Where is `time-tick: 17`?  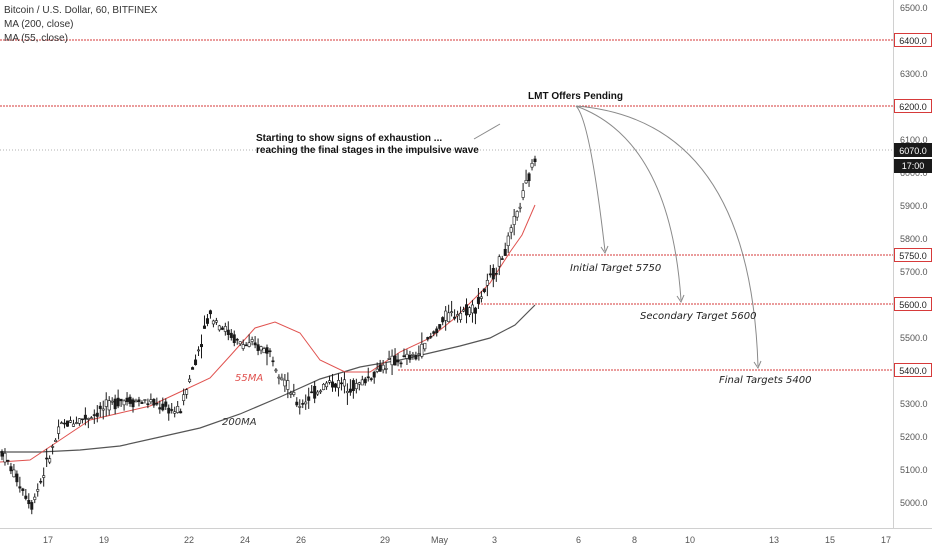
time-tick: 17 is located at coordinates (48, 540).